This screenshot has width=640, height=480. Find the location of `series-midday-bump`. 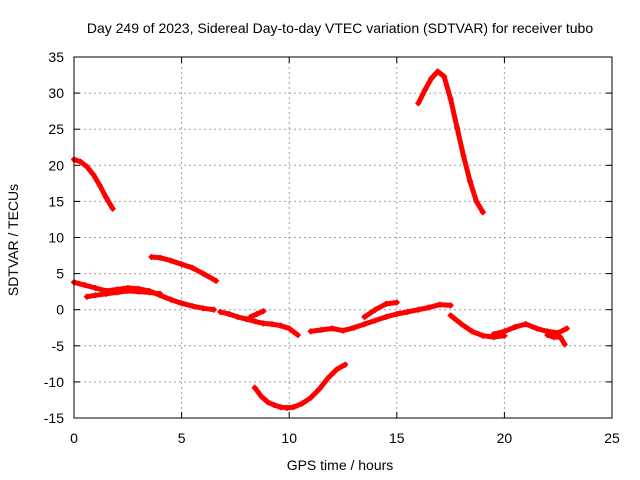

series-midday-bump is located at coordinates (257, 314).